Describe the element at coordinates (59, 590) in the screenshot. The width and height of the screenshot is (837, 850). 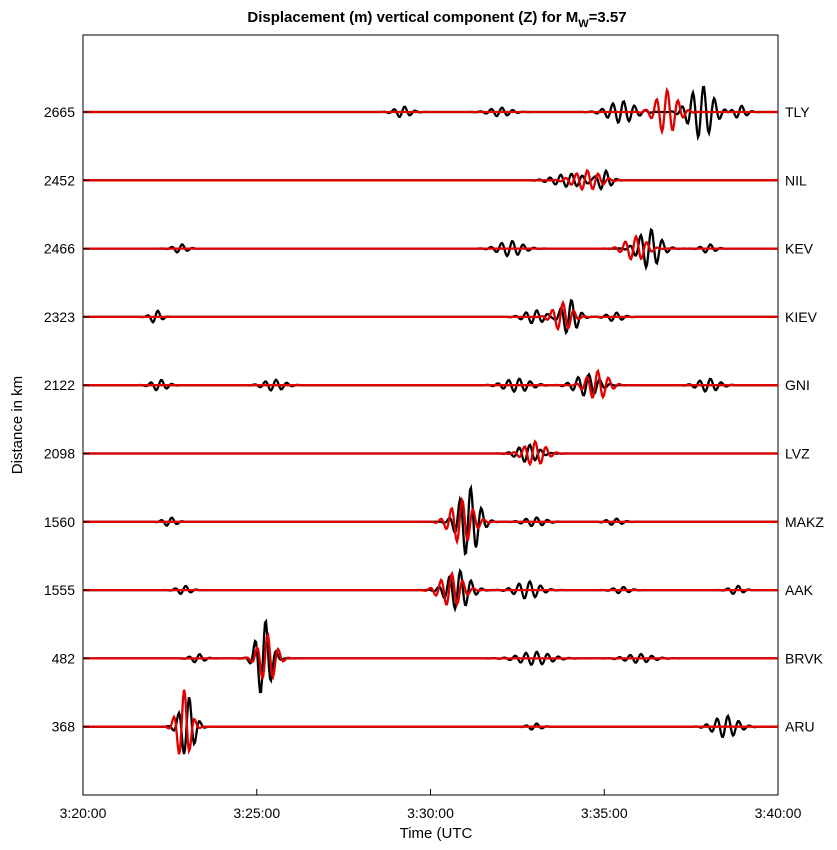
I see `y-tick-label: 1555` at that location.